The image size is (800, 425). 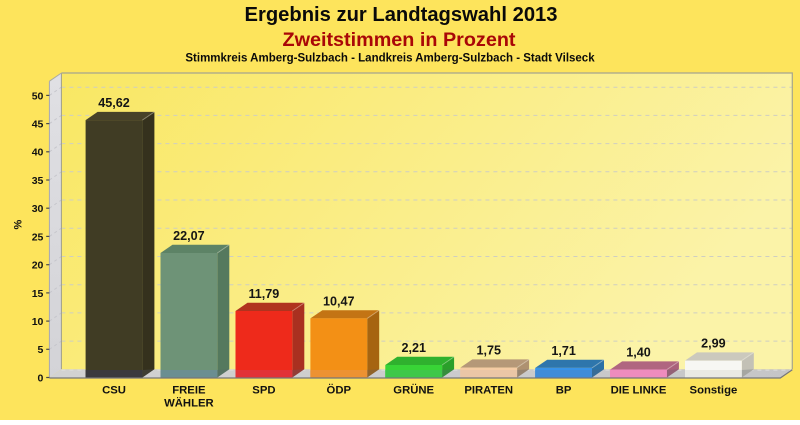 What do you see at coordinates (38, 294) in the screenshot?
I see `svg-text: 15` at bounding box center [38, 294].